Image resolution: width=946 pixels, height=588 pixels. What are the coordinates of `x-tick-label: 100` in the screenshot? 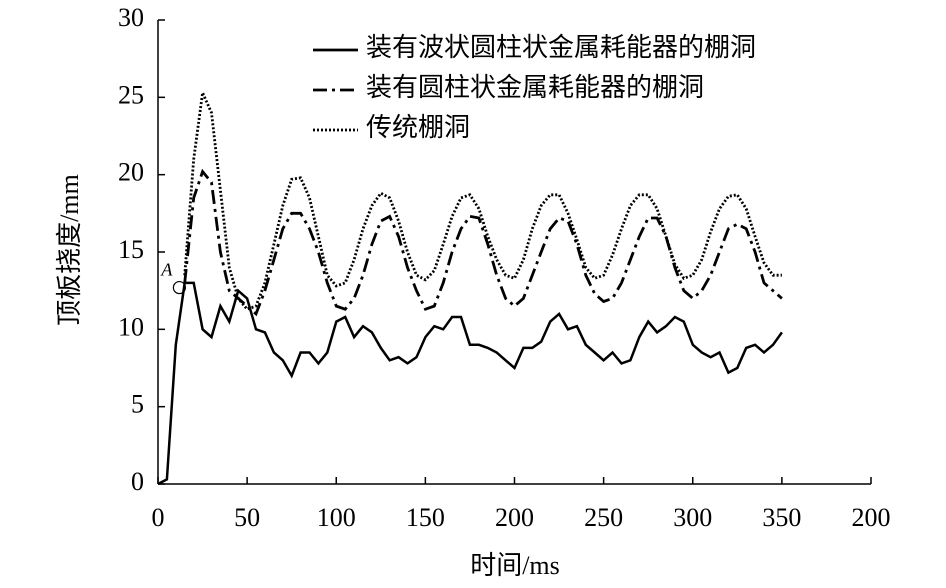 It's located at (336, 517).